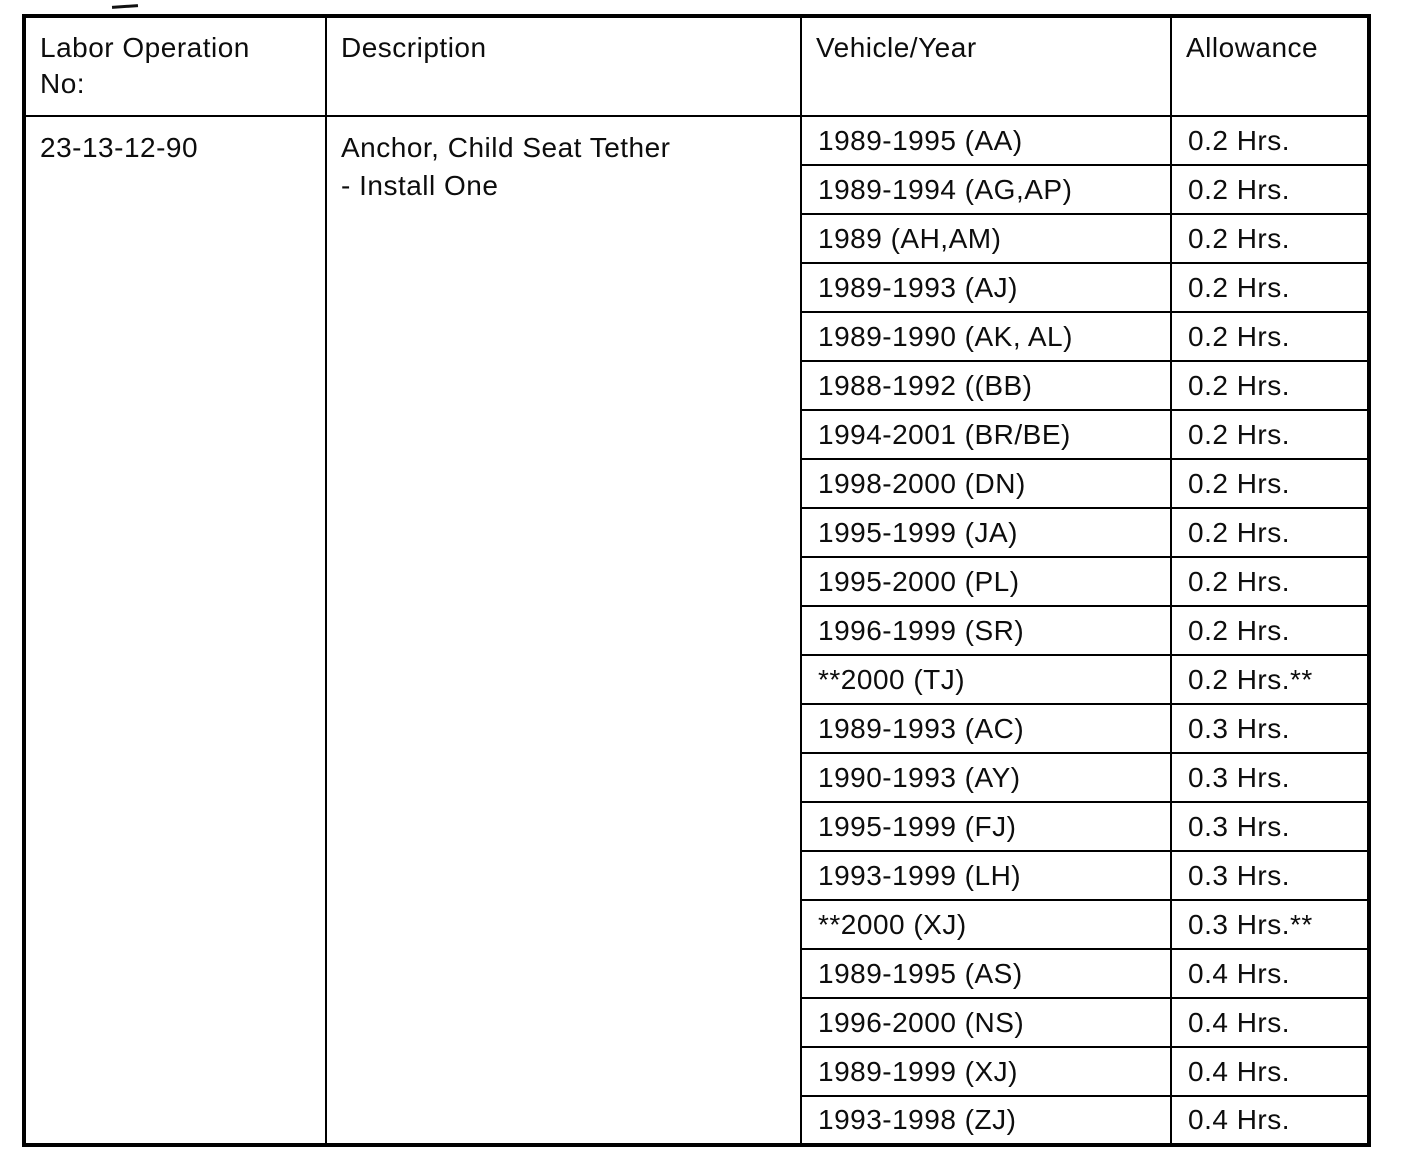 Image resolution: width=1408 pixels, height=1164 pixels. I want to click on vehicle-year-cell: 1989-1990 (AK, AL), so click(986, 336).